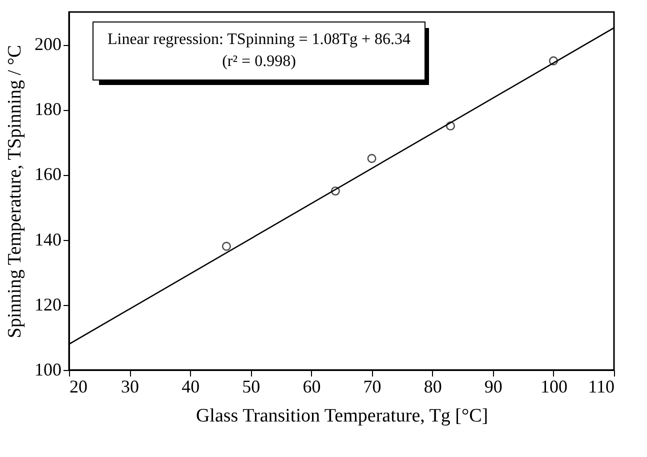 Image resolution: width=647 pixels, height=457 pixels. Describe the element at coordinates (259, 61) in the screenshot. I see `annotation: (r² = 0.998)` at that location.